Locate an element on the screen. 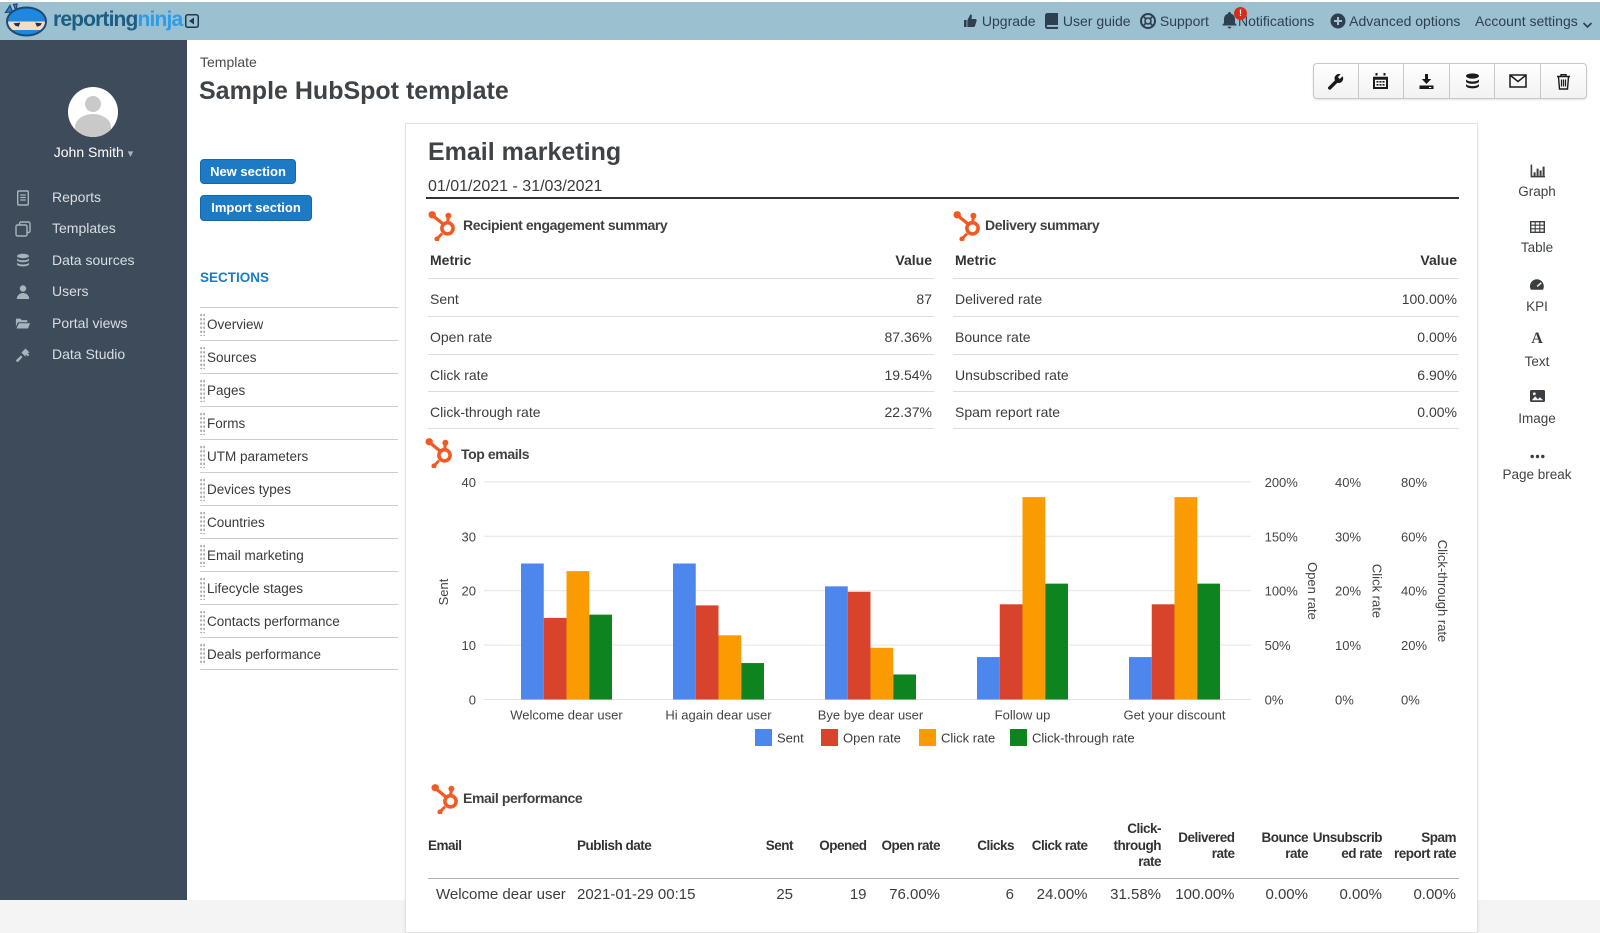 This screenshot has height=933, width=1600. svg-text: Follow up is located at coordinates (1023, 715).